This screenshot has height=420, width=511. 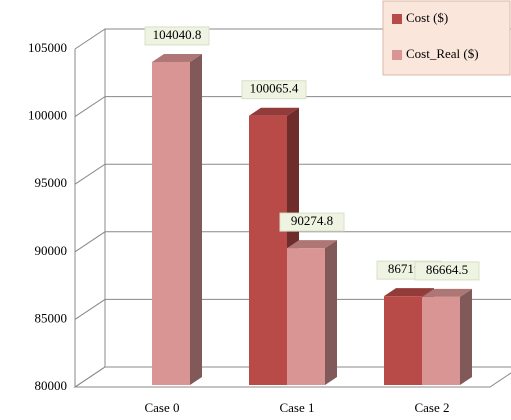 I want to click on y-tick-label: 85000, so click(x=51, y=317).